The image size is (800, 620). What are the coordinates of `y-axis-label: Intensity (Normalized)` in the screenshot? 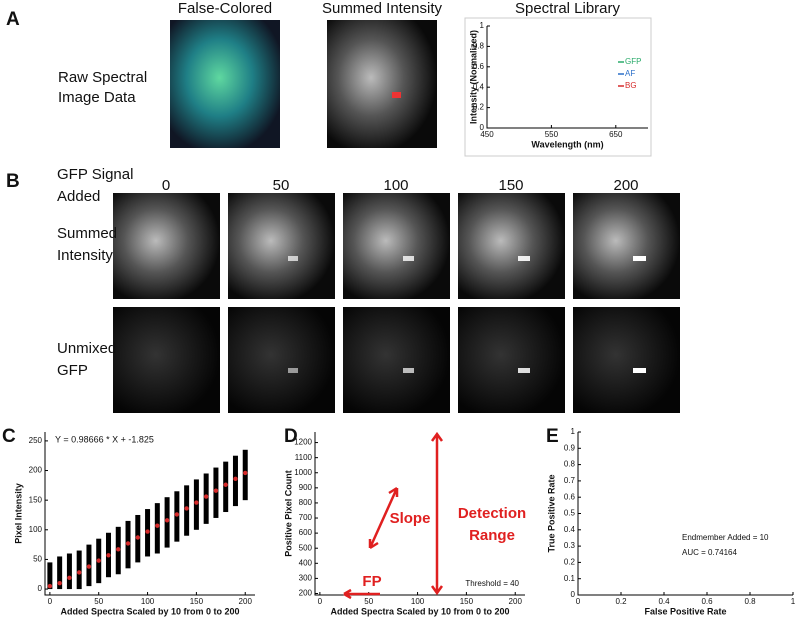 It's located at (473, 77).